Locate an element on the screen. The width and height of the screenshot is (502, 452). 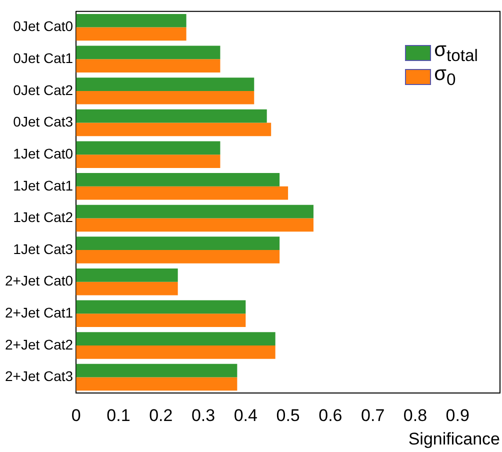
y-tick-label: 0Jet Cat1 is located at coordinates (43, 58).